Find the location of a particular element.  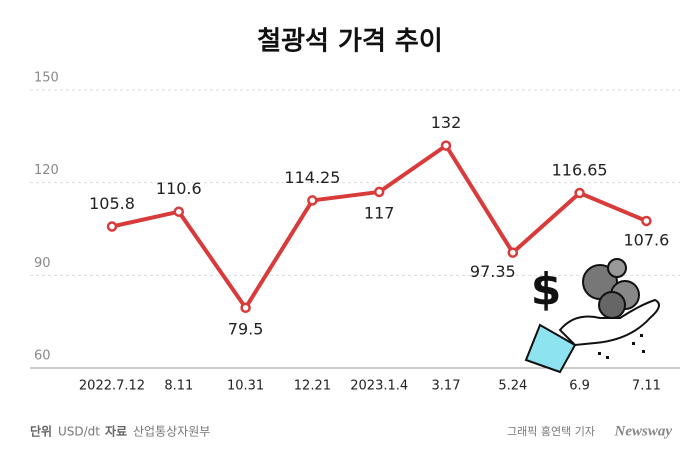

data-label: 107.6 is located at coordinates (646, 239).